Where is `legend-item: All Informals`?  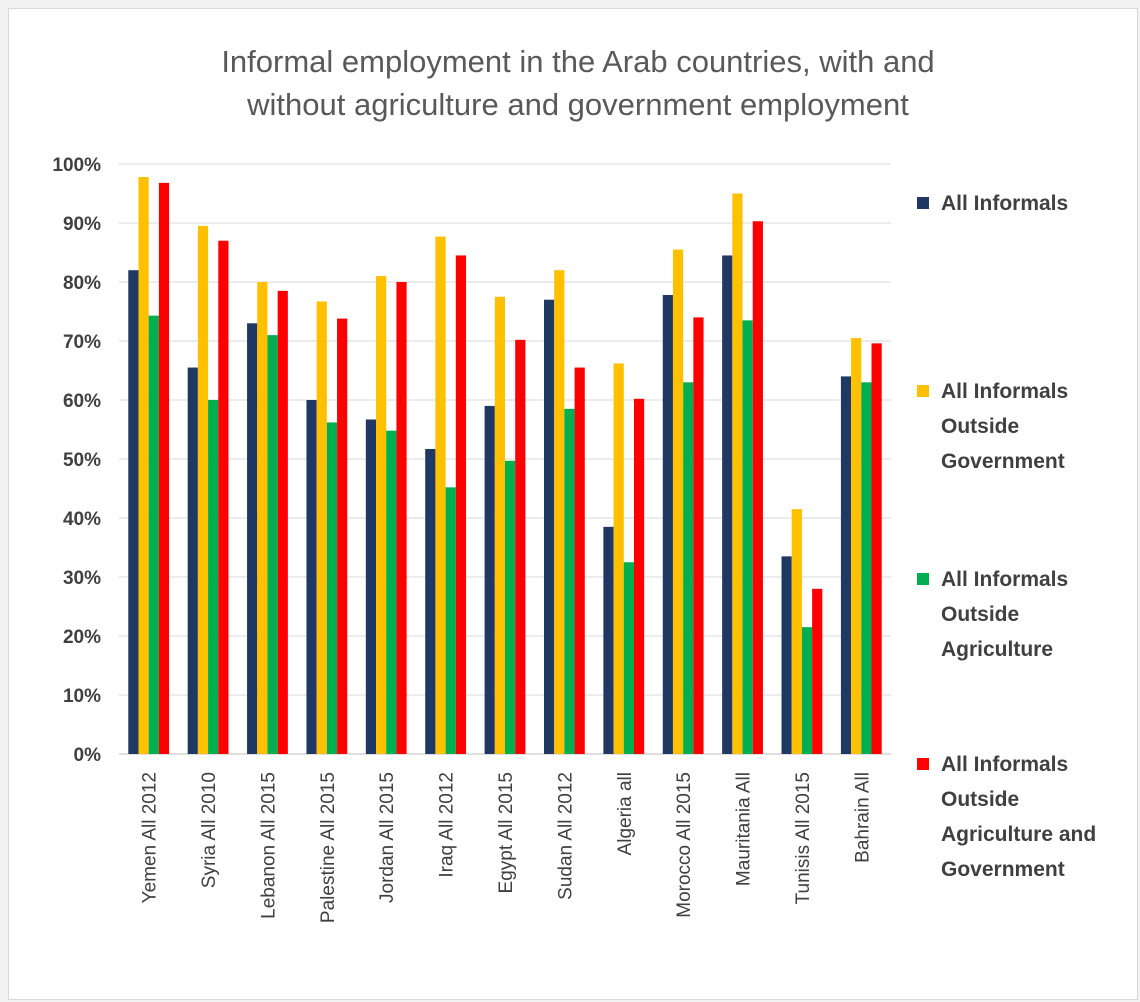 legend-item: All Informals is located at coordinates (992, 203).